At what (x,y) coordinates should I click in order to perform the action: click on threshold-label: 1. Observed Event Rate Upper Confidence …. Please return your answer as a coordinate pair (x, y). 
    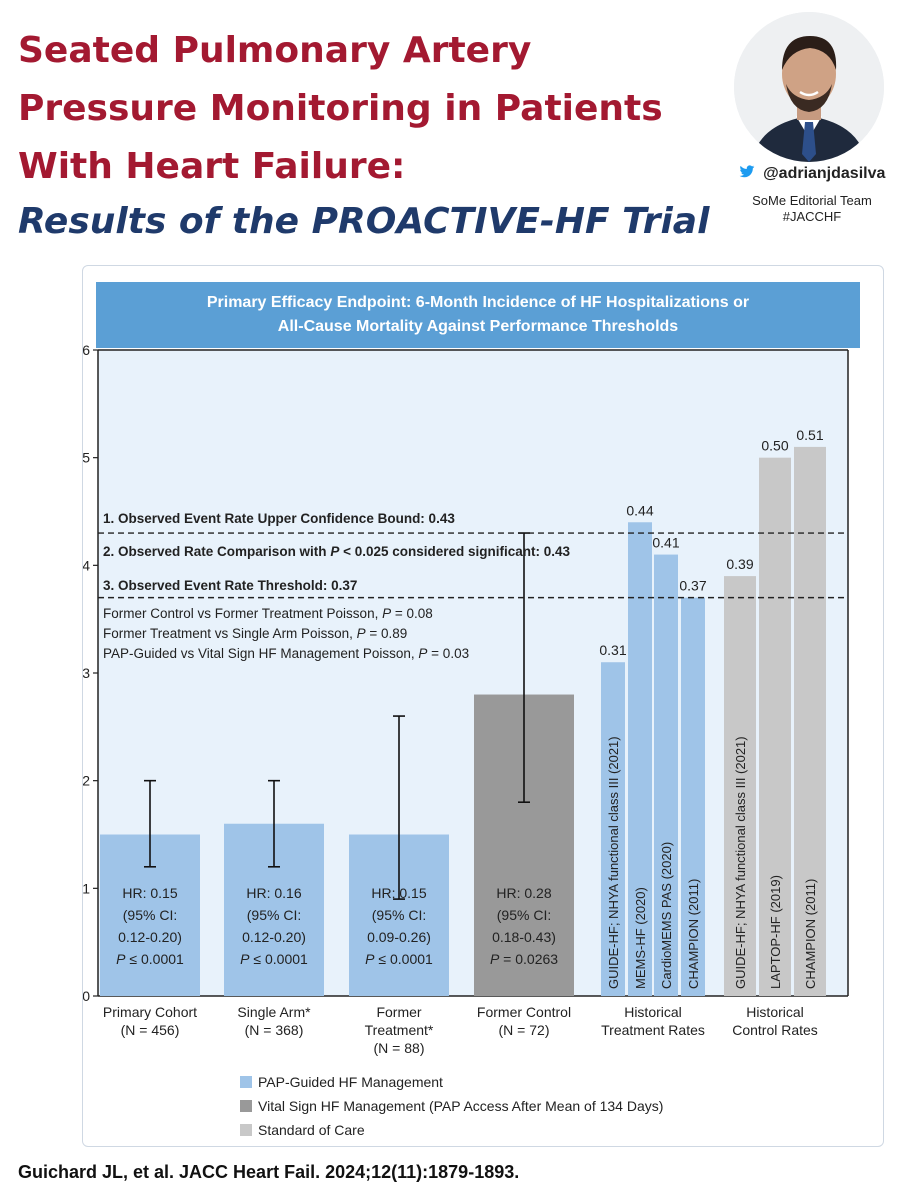
    Looking at the image, I should click on (279, 518).